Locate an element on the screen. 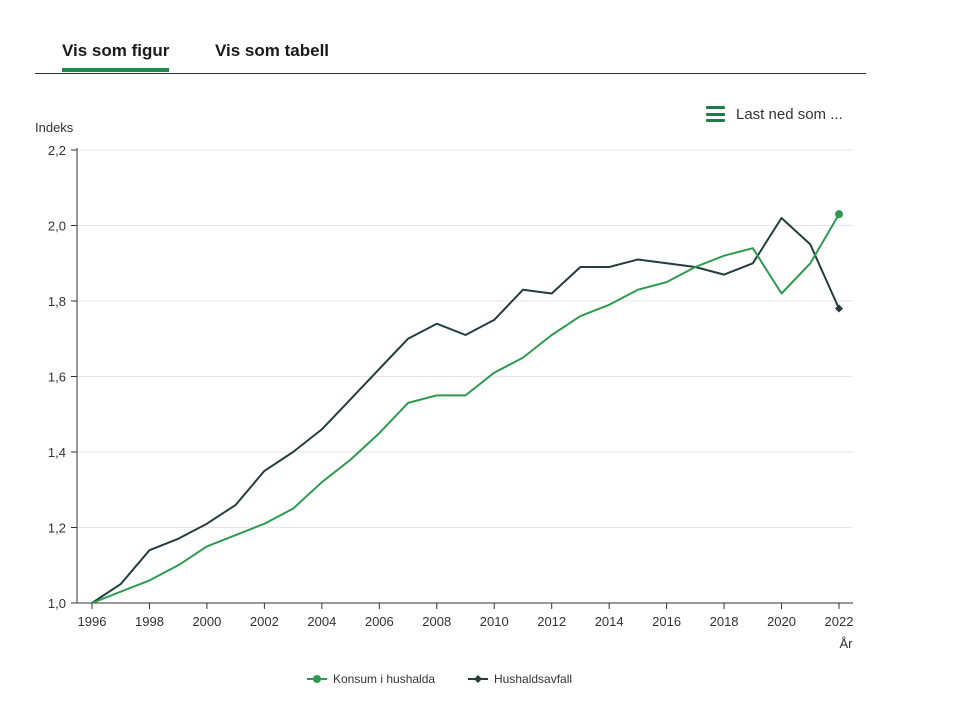 The image size is (953, 701). series-end-marker-avfall is located at coordinates (839, 308).